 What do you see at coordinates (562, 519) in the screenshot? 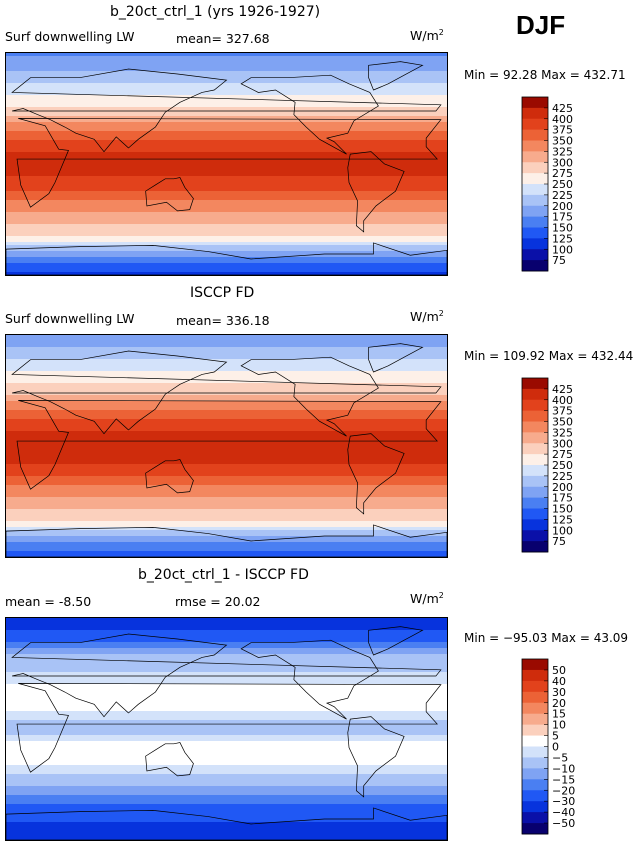
I see `colorbar-tick-label: 125` at bounding box center [562, 519].